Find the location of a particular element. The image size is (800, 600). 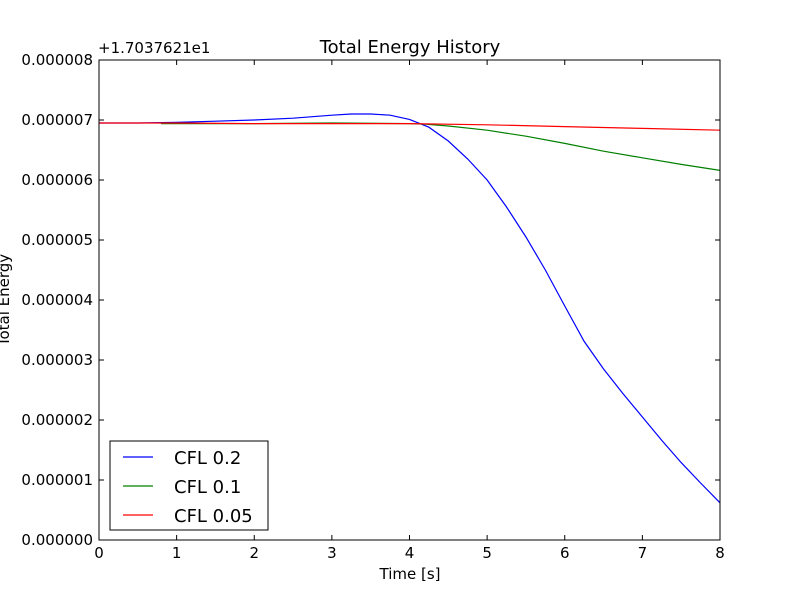

y-tick-label: 0.000002 is located at coordinates (57, 420).